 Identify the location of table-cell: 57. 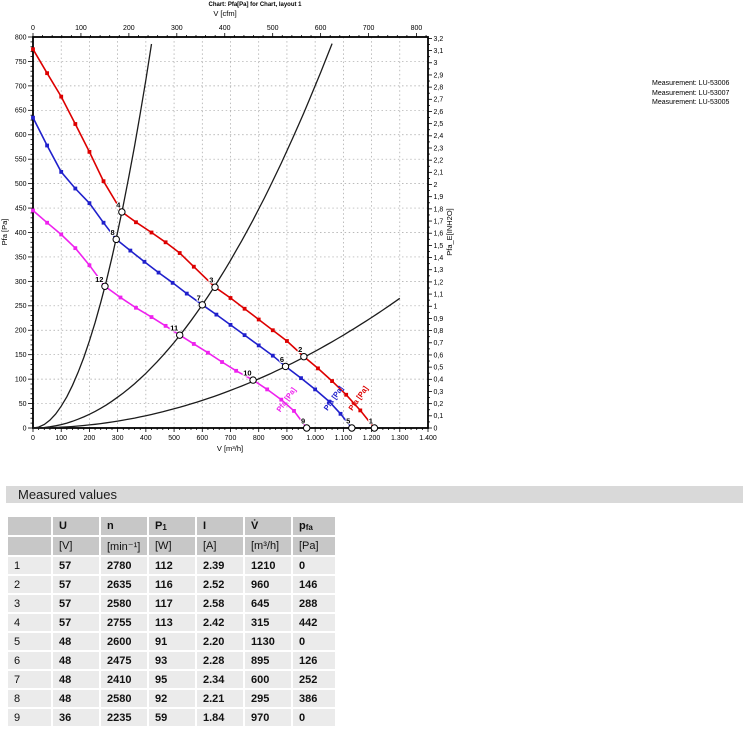
(76, 584).